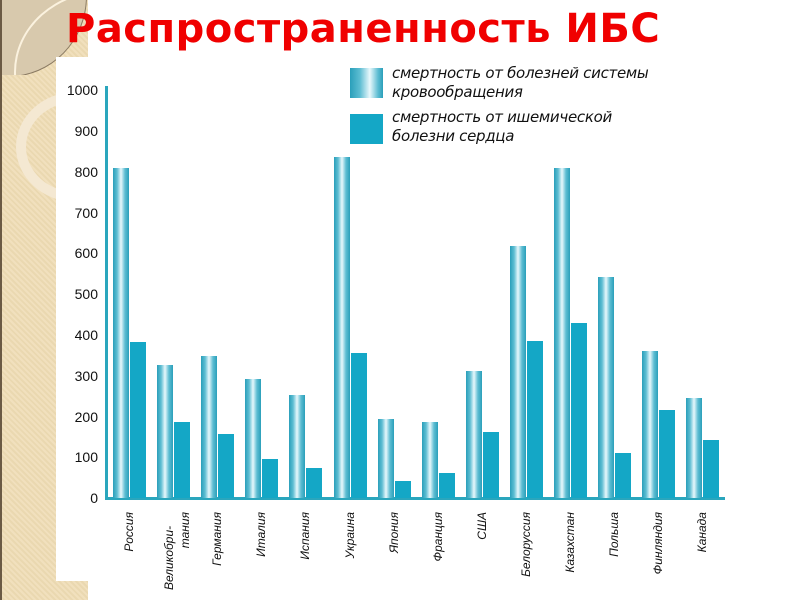 The image size is (800, 600). Describe the element at coordinates (106, 293) in the screenshot. I see `y-axis` at that location.